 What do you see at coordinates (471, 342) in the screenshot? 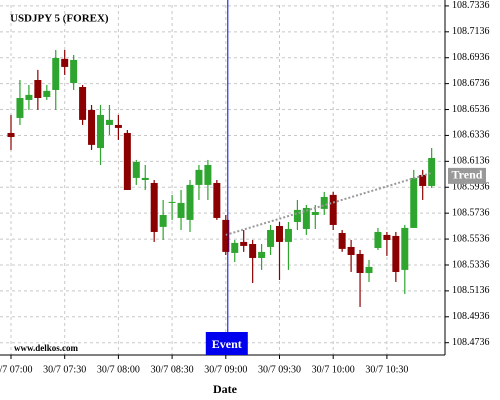
I see `y-tick-label: 108.4736` at bounding box center [471, 342].